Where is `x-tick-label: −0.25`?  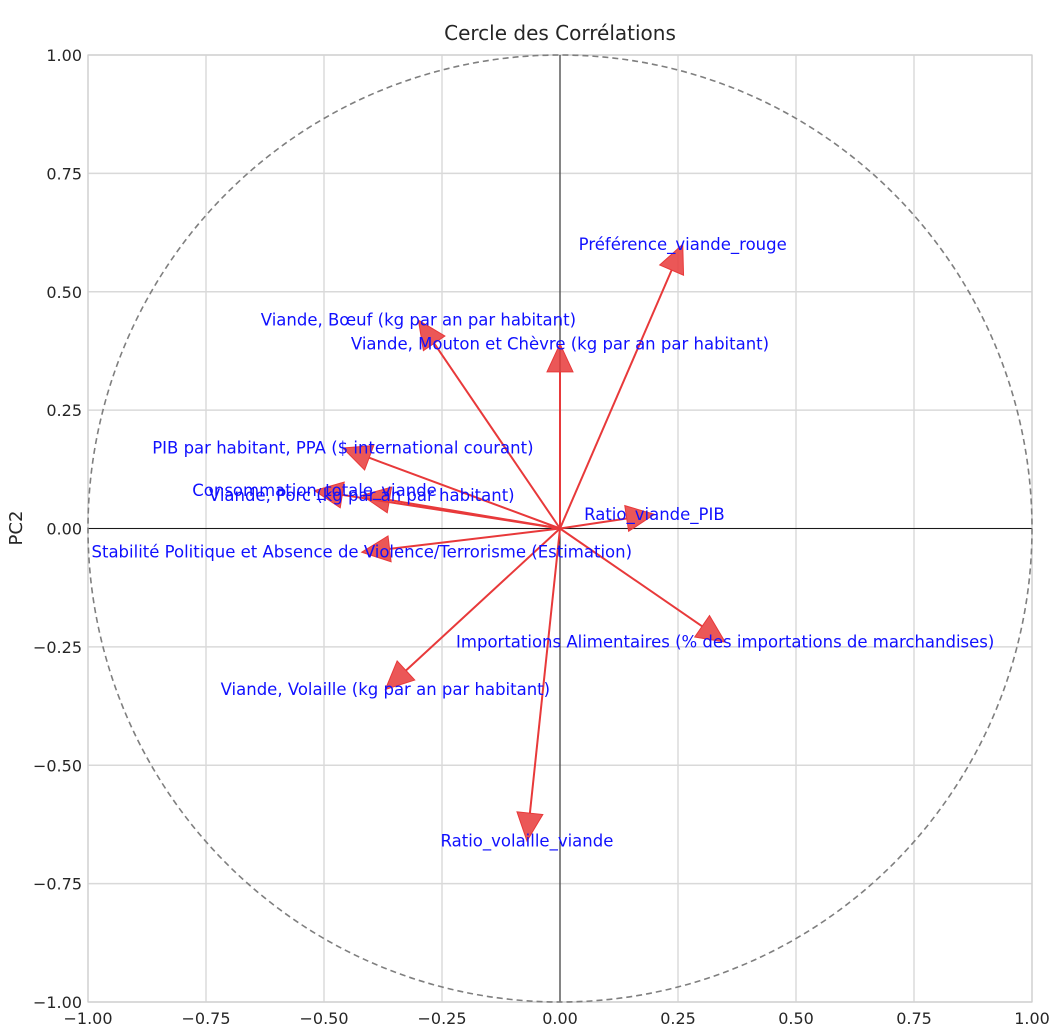
x-tick-label: −0.25 is located at coordinates (441, 1017).